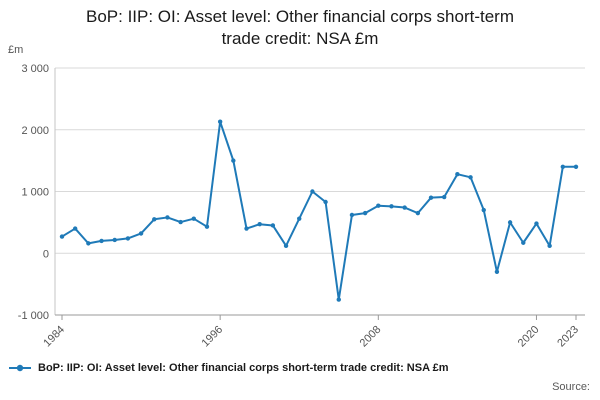 The height and width of the screenshot is (400, 600). Describe the element at coordinates (35, 131) in the screenshot. I see `y-tick-label: 2 000` at that location.